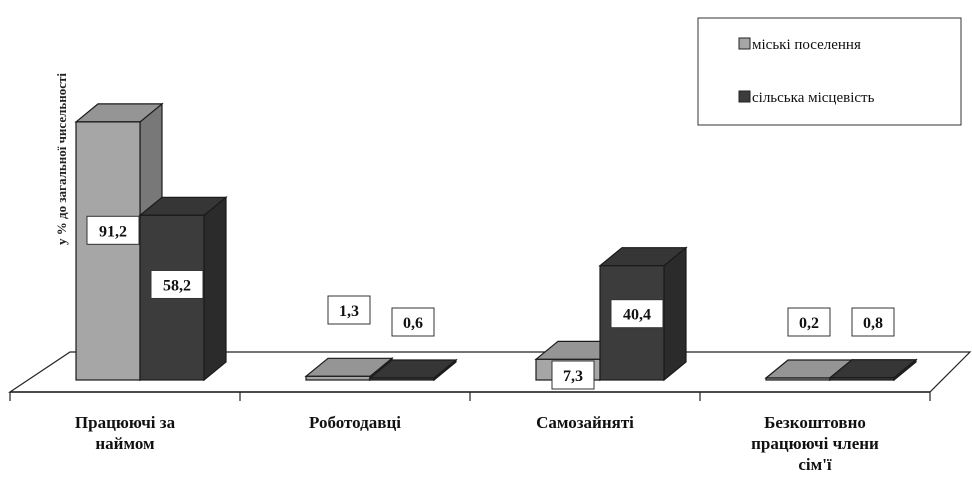 Image resolution: width=972 pixels, height=486 pixels. What do you see at coordinates (744, 43) in the screenshot?
I see `legend-swatch-urban` at bounding box center [744, 43].